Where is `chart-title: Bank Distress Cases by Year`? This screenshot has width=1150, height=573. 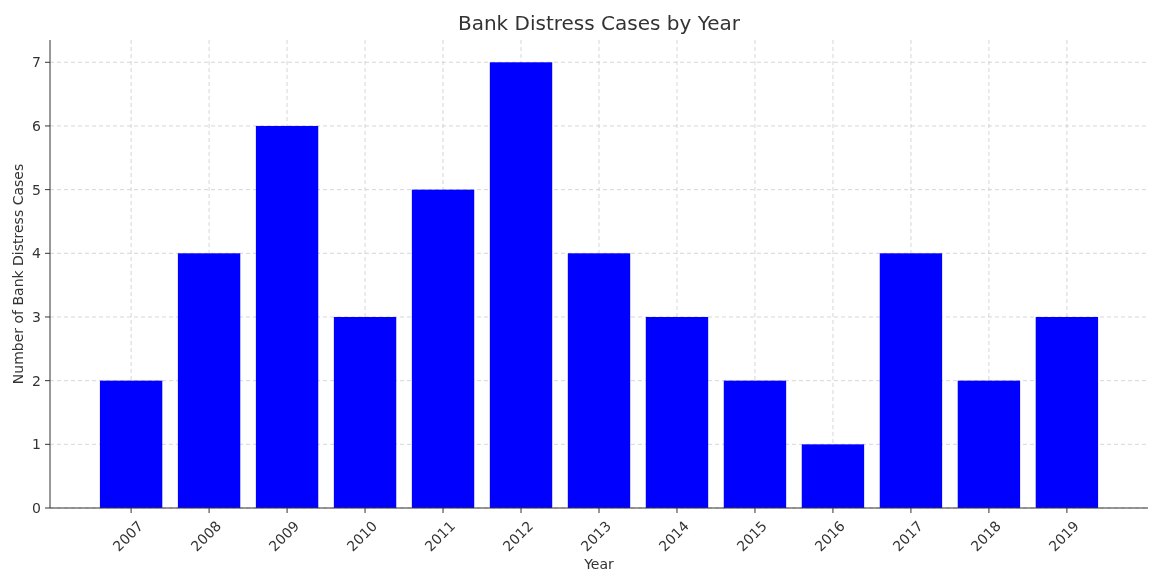
chart-title: Bank Distress Cases by Year is located at coordinates (599, 23).